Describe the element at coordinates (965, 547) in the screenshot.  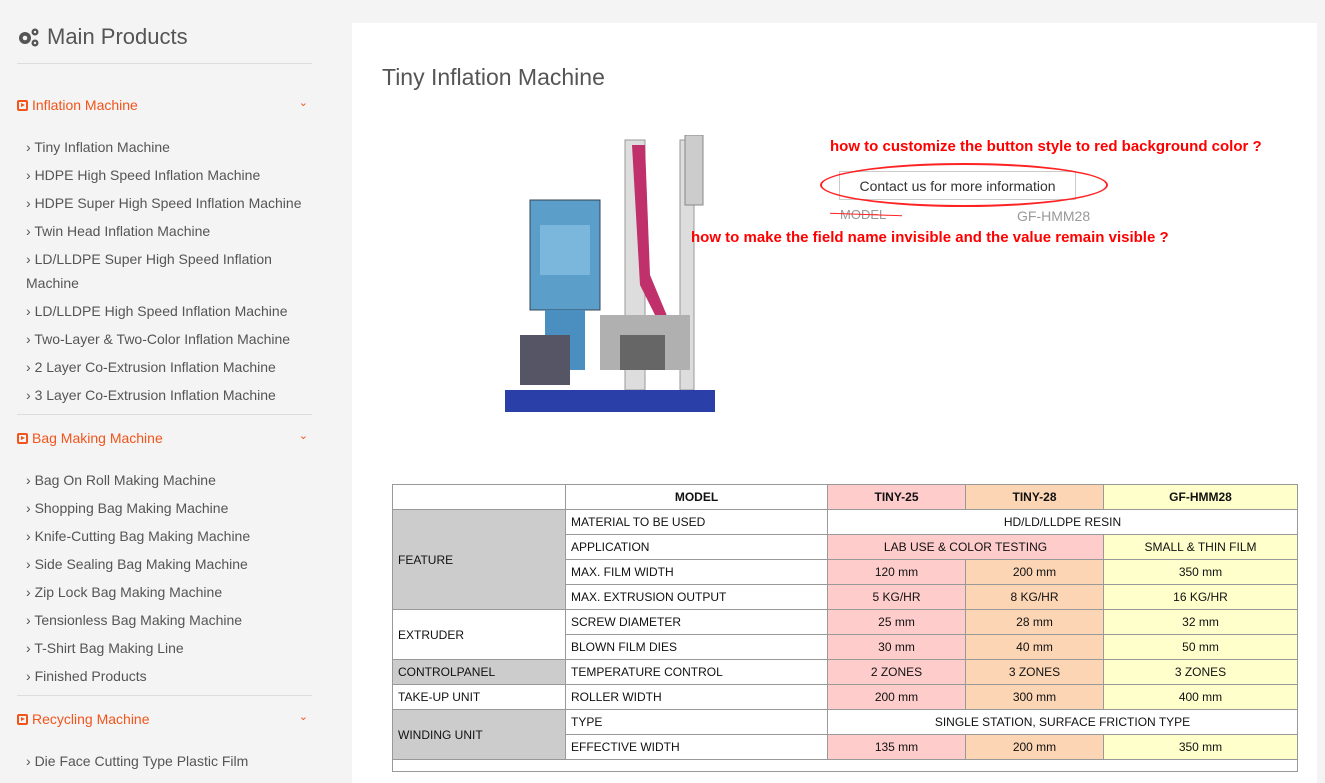
I see `value-cell: LAB USE & COLOR TESTING` at that location.